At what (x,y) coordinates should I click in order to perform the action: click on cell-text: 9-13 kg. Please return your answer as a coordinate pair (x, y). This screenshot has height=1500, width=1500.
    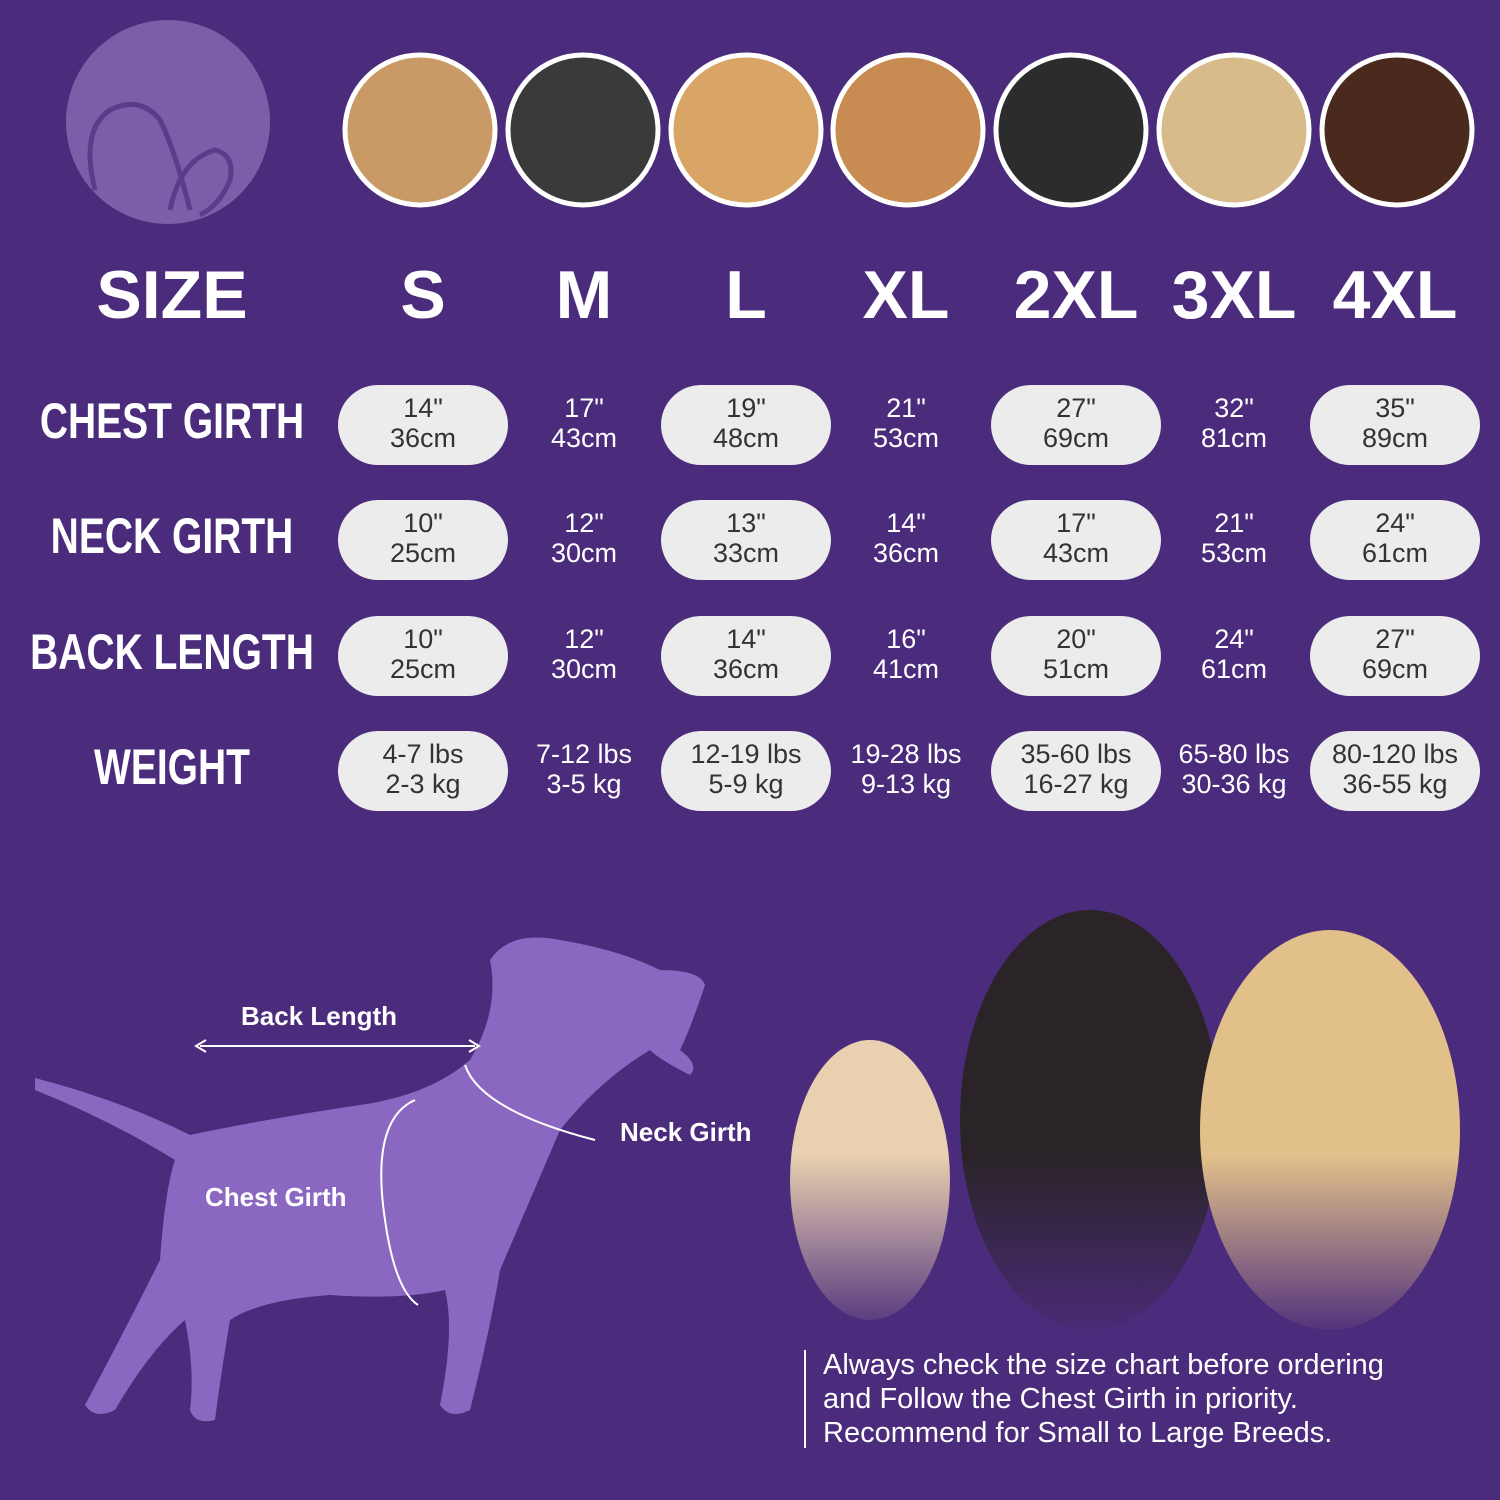
    Looking at the image, I should click on (906, 784).